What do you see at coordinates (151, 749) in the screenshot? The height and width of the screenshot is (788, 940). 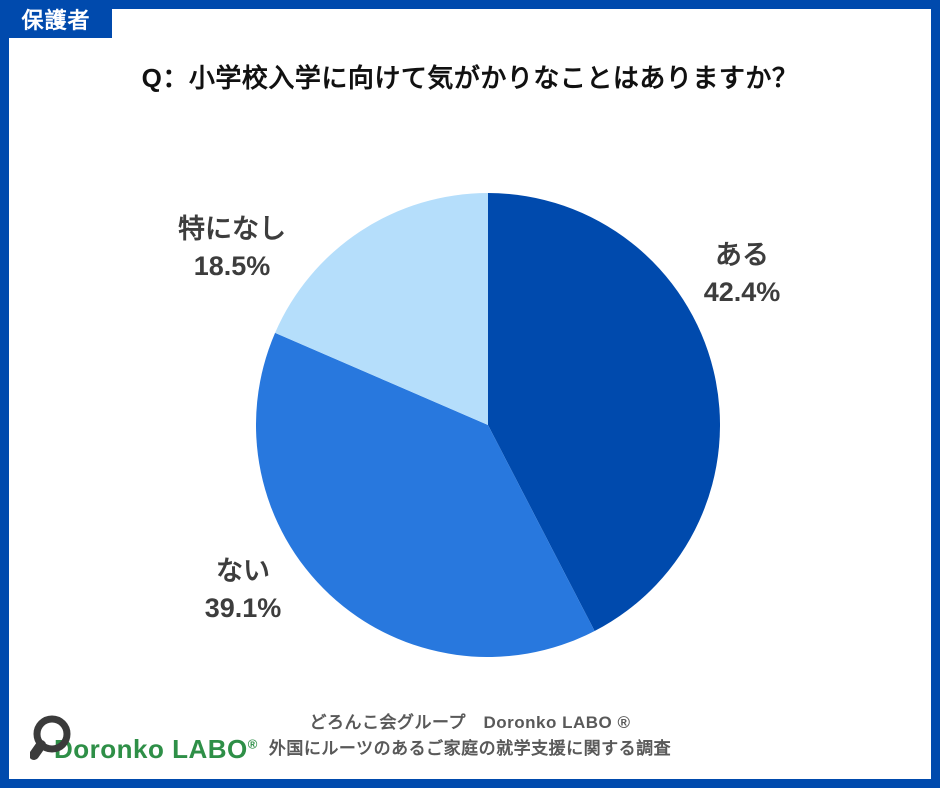 I see `logo-wordmark: Doronko LABO` at bounding box center [151, 749].